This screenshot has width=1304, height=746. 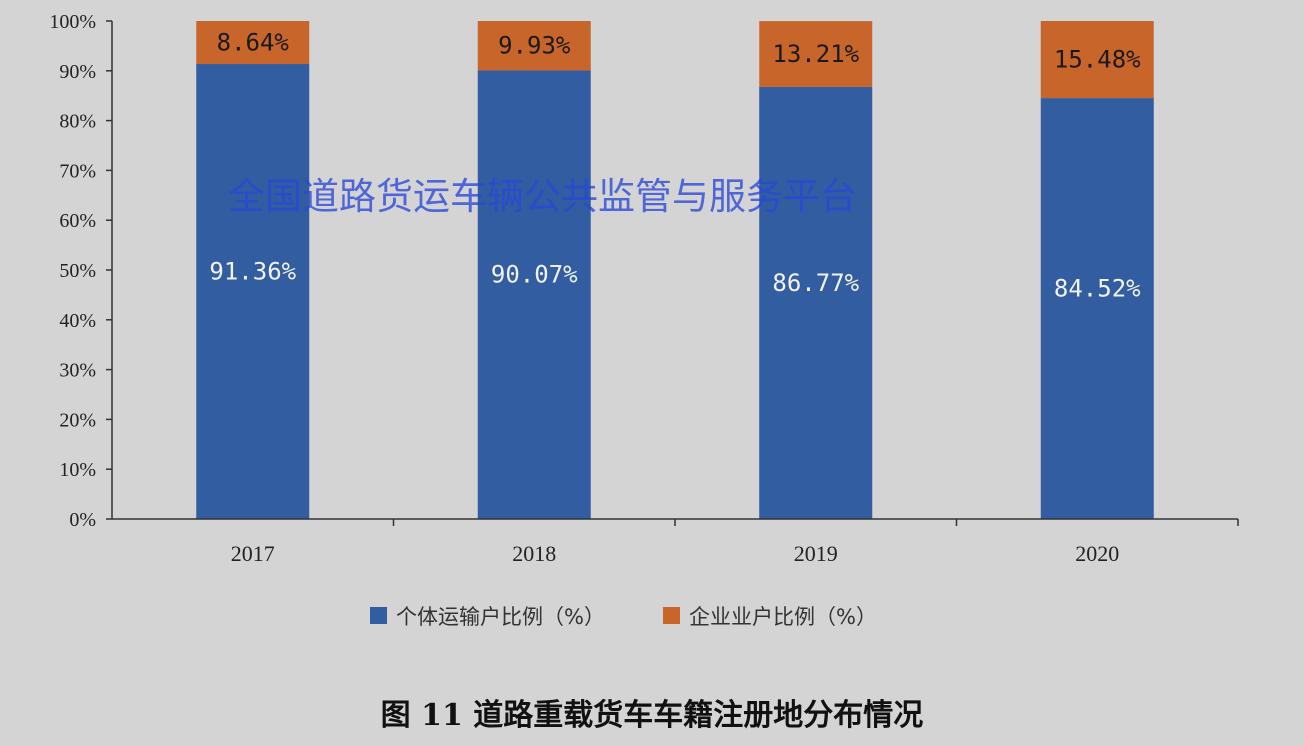 I want to click on data-label-individual-2019: 86.77%, so click(x=815, y=283).